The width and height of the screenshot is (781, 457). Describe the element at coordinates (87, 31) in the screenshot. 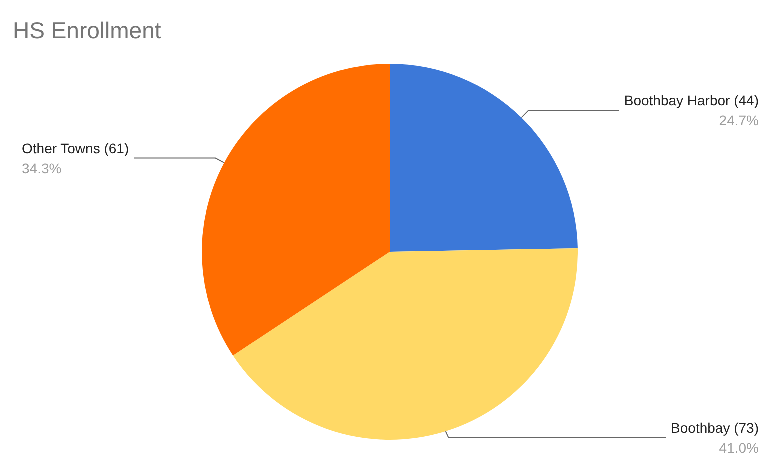

I see `chart-title: HS Enrollment` at that location.